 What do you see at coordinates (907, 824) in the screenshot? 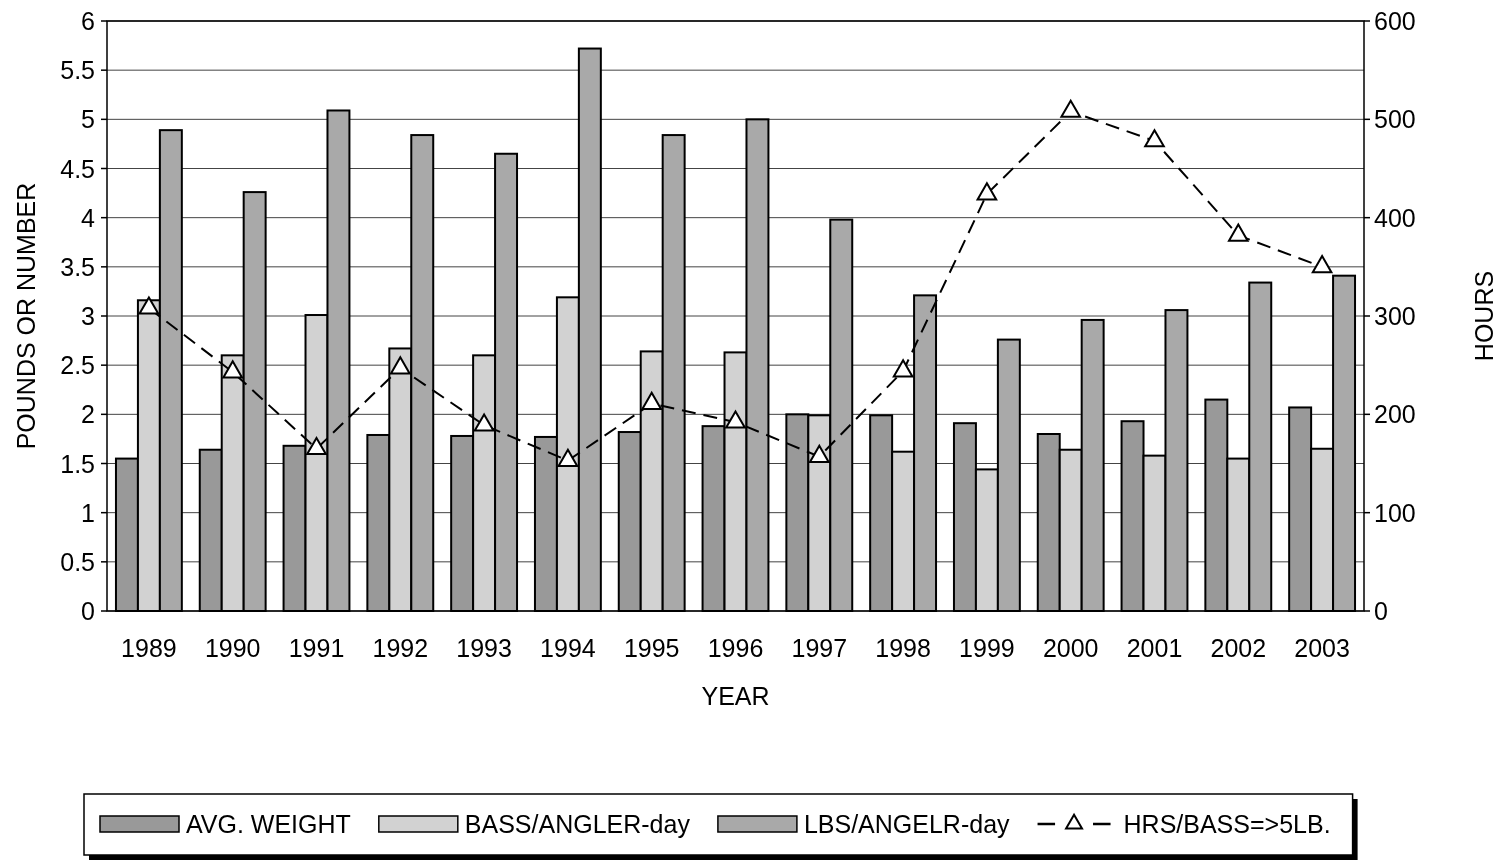
I see `legend-label: LBS/ANGELR-day` at bounding box center [907, 824].